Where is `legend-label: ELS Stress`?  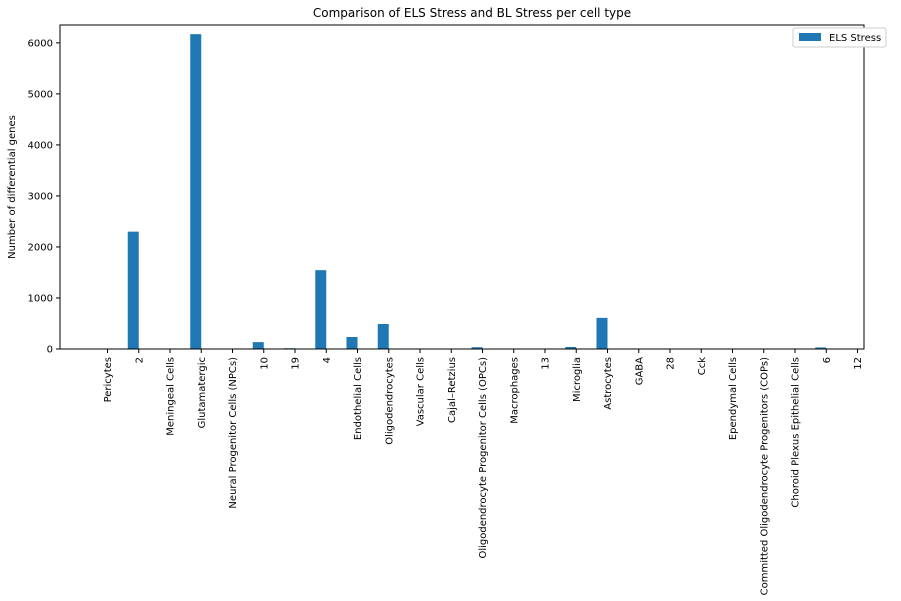 legend-label: ELS Stress is located at coordinates (855, 38).